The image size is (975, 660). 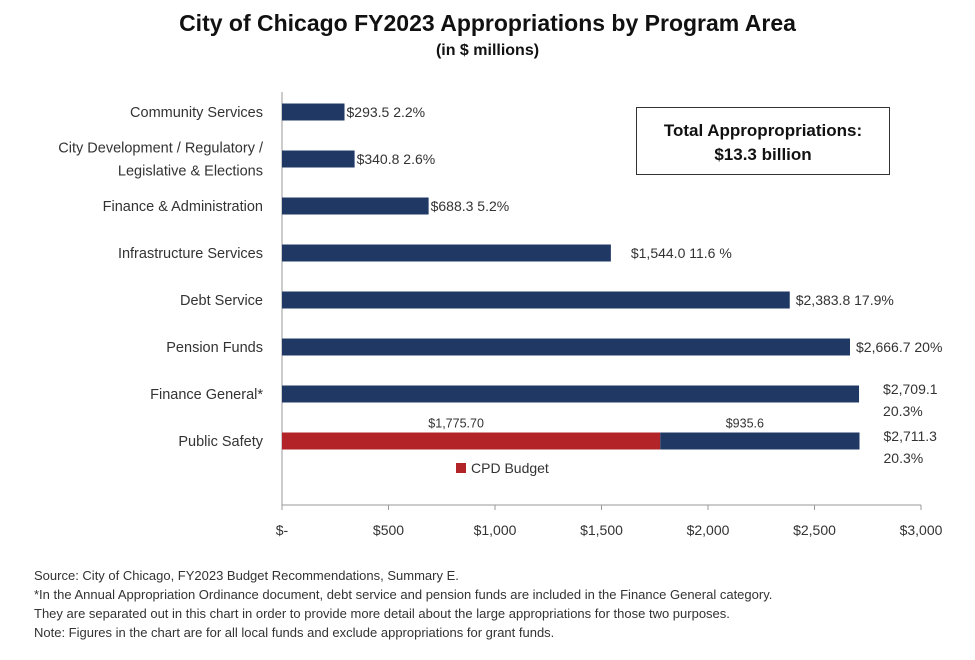 What do you see at coordinates (190, 172) in the screenshot?
I see `category-label: Legislative & Elections` at bounding box center [190, 172].